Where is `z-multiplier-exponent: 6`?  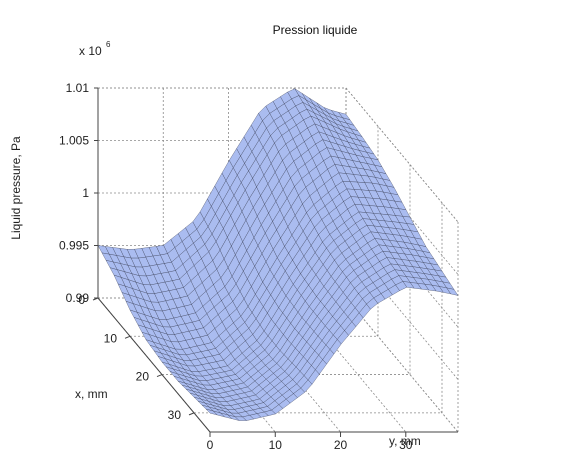 z-multiplier-exponent: 6 is located at coordinates (108, 44).